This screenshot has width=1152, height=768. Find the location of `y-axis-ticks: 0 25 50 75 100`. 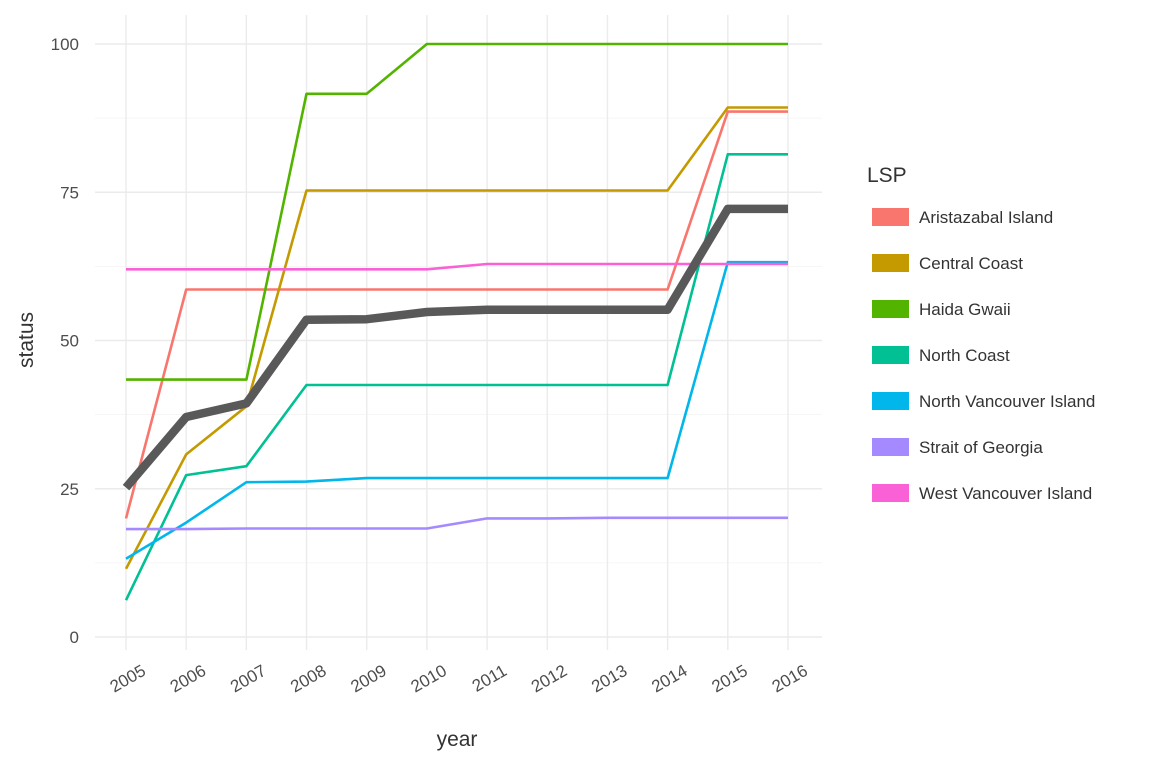

y-axis-ticks: 0 25 50 75 100 is located at coordinates (65, 341).